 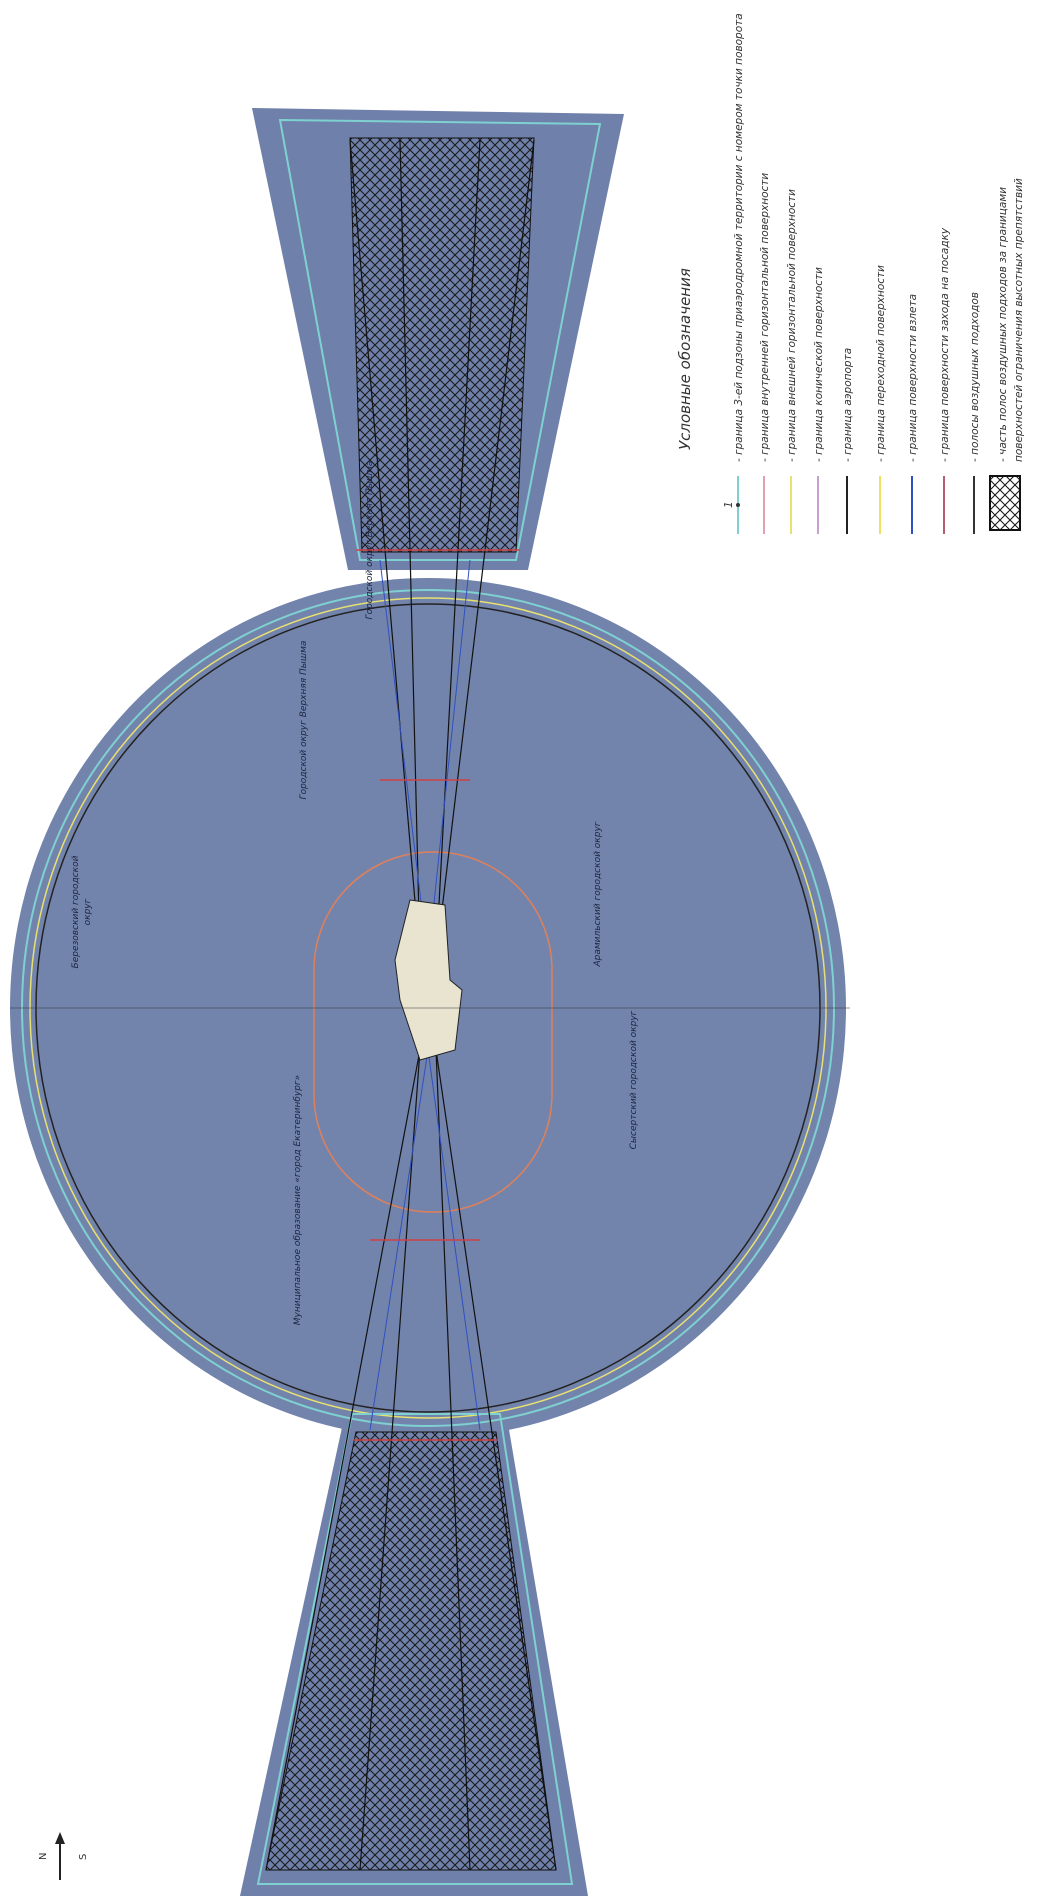 What do you see at coordinates (442, 345) in the screenshot?
I see `hatch-north` at bounding box center [442, 345].